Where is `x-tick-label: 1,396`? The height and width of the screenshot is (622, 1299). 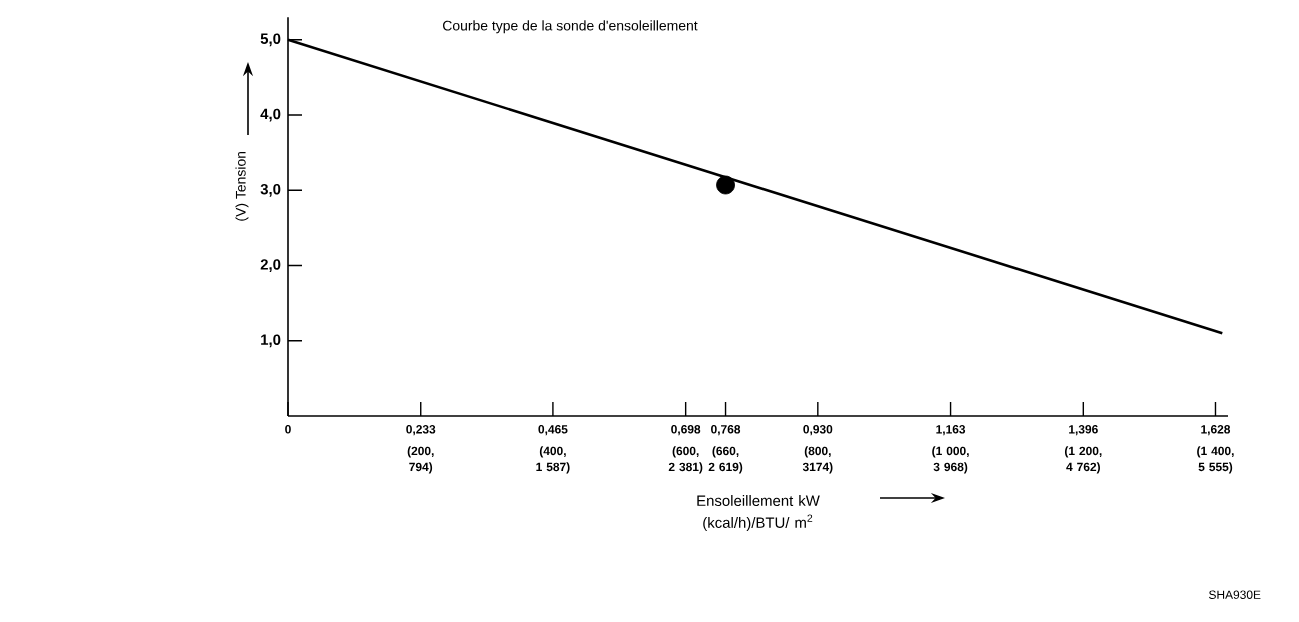
x-tick-label: 1,396 is located at coordinates (1083, 430).